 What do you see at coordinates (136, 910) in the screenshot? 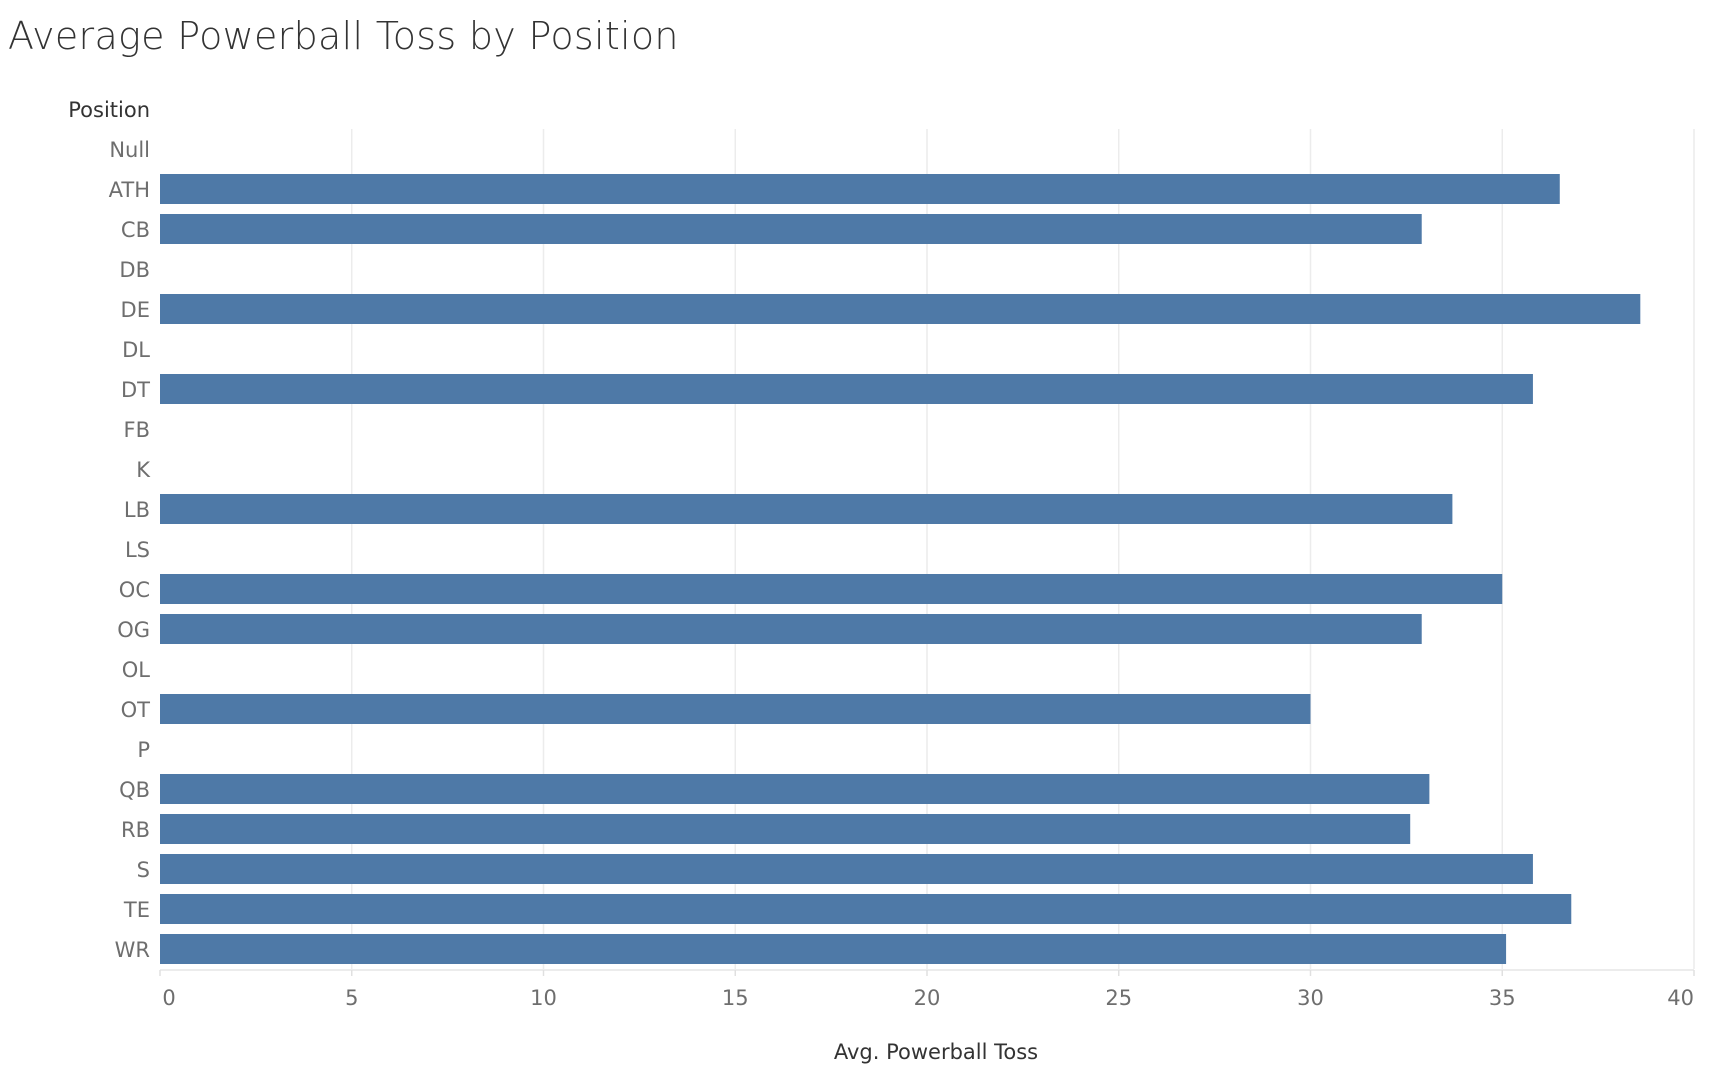
I see `category-label: TE` at bounding box center [136, 910].